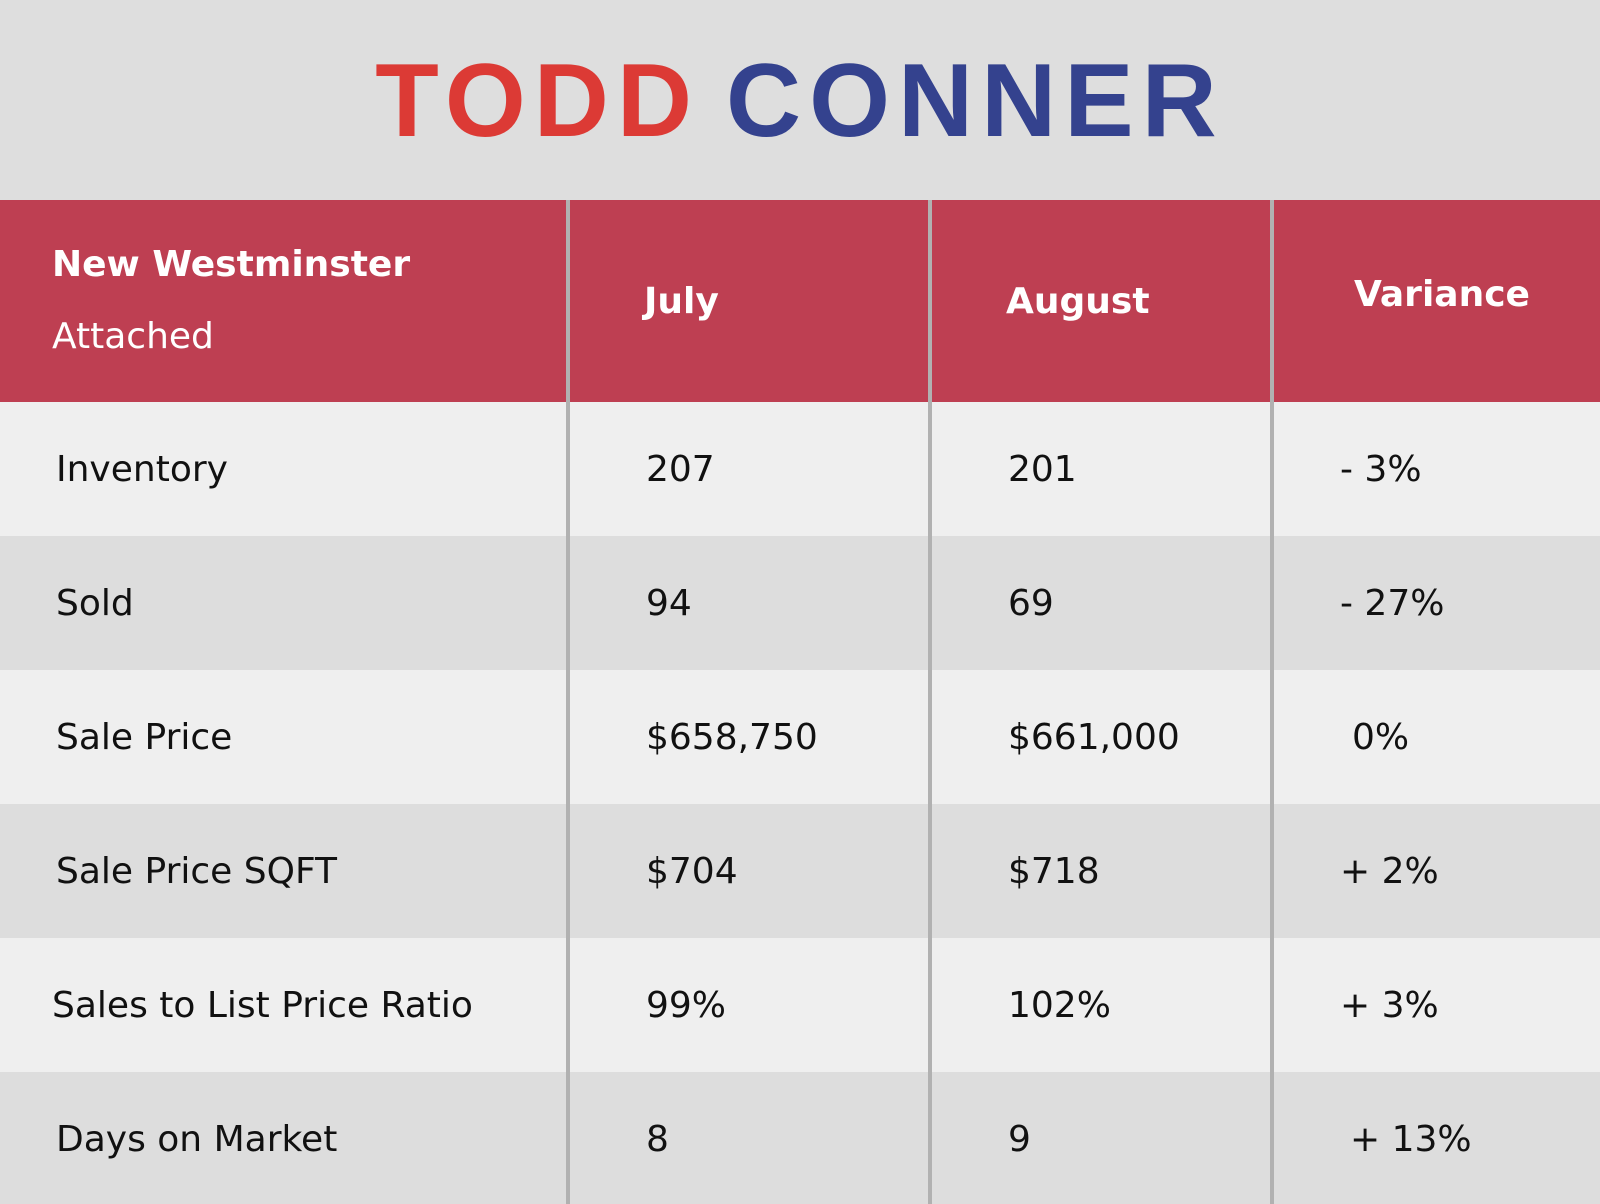 The height and width of the screenshot is (1204, 1600). What do you see at coordinates (1102, 1005) in the screenshot?
I see `row-august-value: 102%` at bounding box center [1102, 1005].